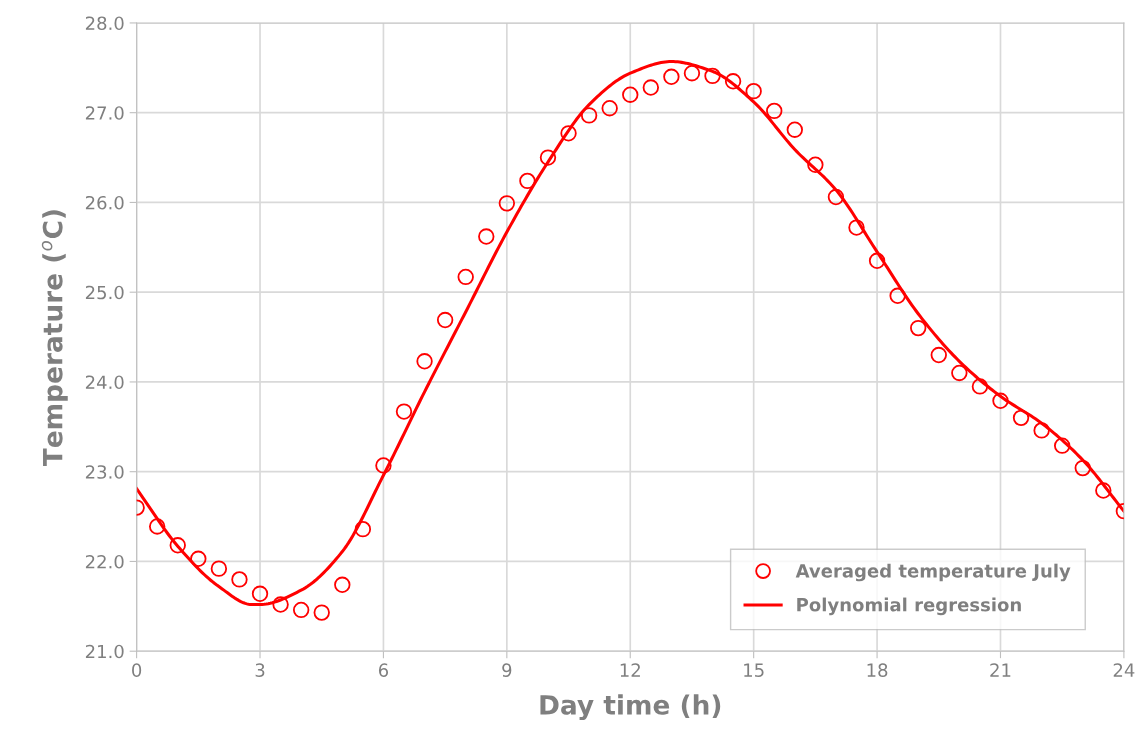  What do you see at coordinates (104, 472) in the screenshot?
I see `y-tick-label: 23.0` at bounding box center [104, 472].